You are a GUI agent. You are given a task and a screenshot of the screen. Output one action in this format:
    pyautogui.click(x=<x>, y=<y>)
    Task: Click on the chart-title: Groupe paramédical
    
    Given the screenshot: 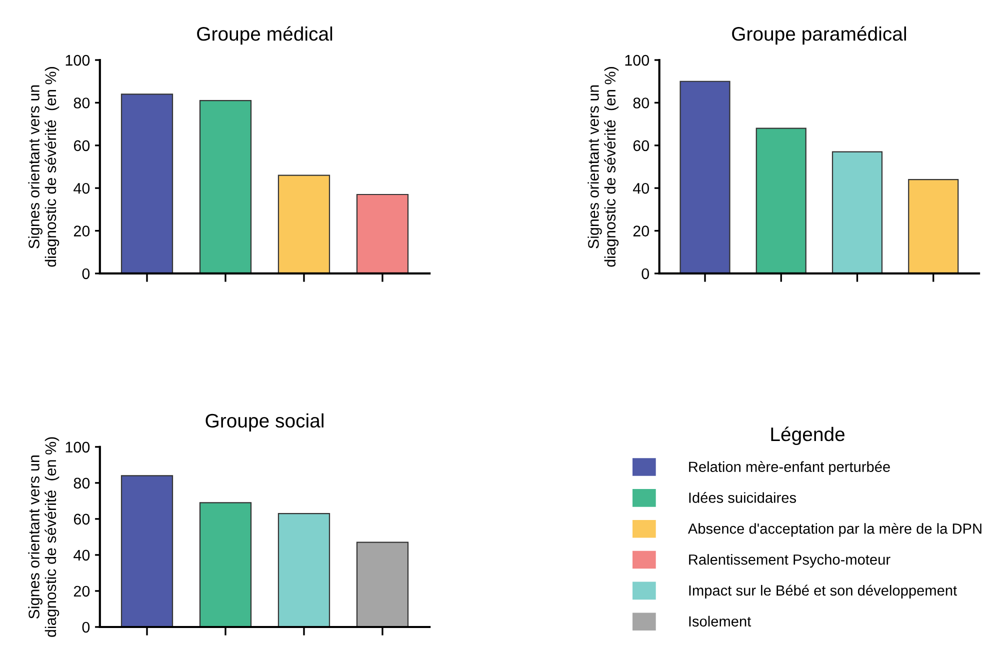 What is the action you would take?
    pyautogui.click(x=819, y=35)
    